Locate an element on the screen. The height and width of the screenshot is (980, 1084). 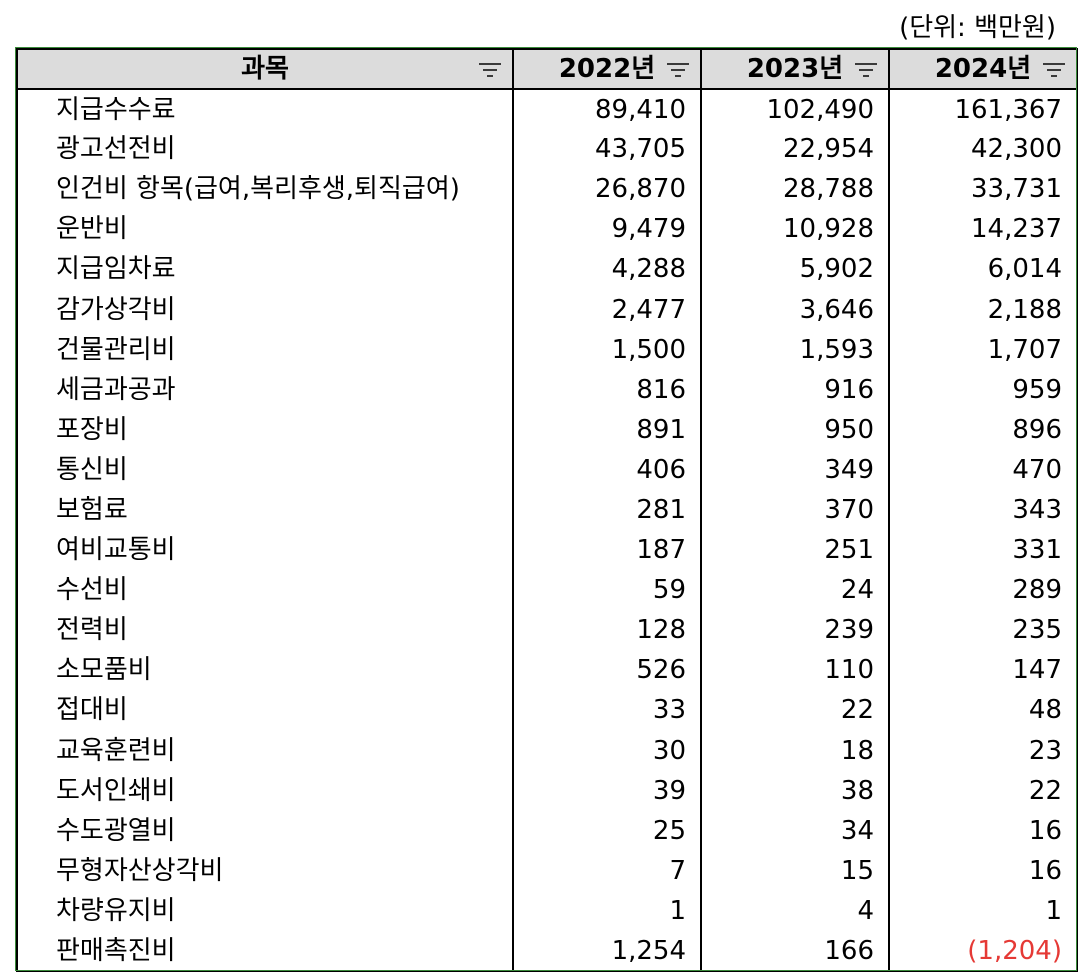
value-2023-cell: 34 is located at coordinates (795, 830).